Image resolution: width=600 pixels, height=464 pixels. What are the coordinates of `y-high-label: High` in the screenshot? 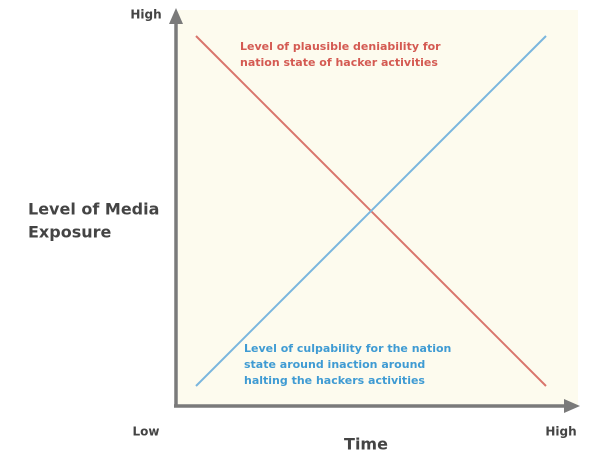 It's located at (145, 15).